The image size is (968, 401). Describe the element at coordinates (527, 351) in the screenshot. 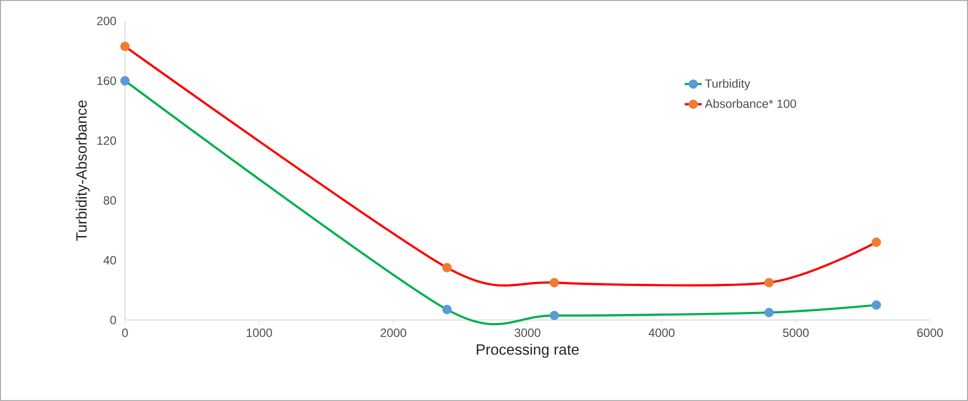

I see `x-axis-title: Processing rate` at that location.